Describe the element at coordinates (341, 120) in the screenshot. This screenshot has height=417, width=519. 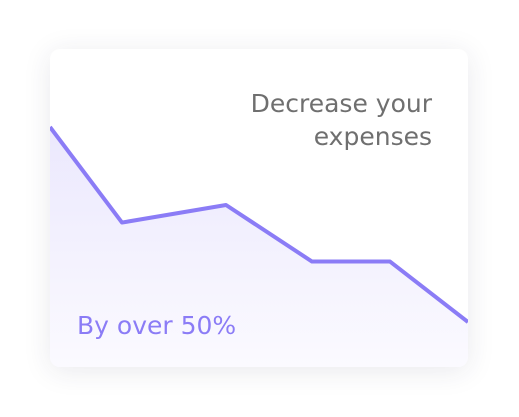
I see `card-headline: Decrease your expenses` at that location.